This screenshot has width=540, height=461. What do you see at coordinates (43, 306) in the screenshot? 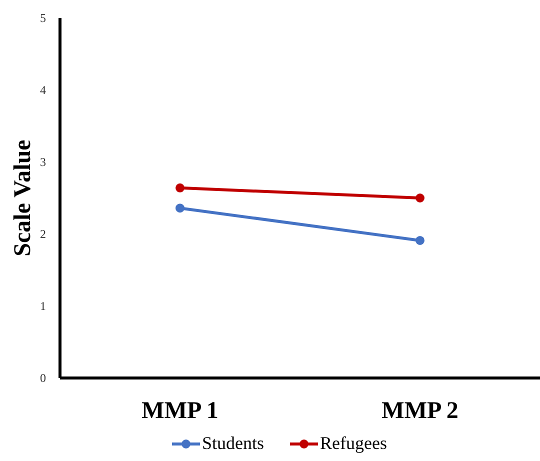
I see `y-tick-label: 1` at bounding box center [43, 306].